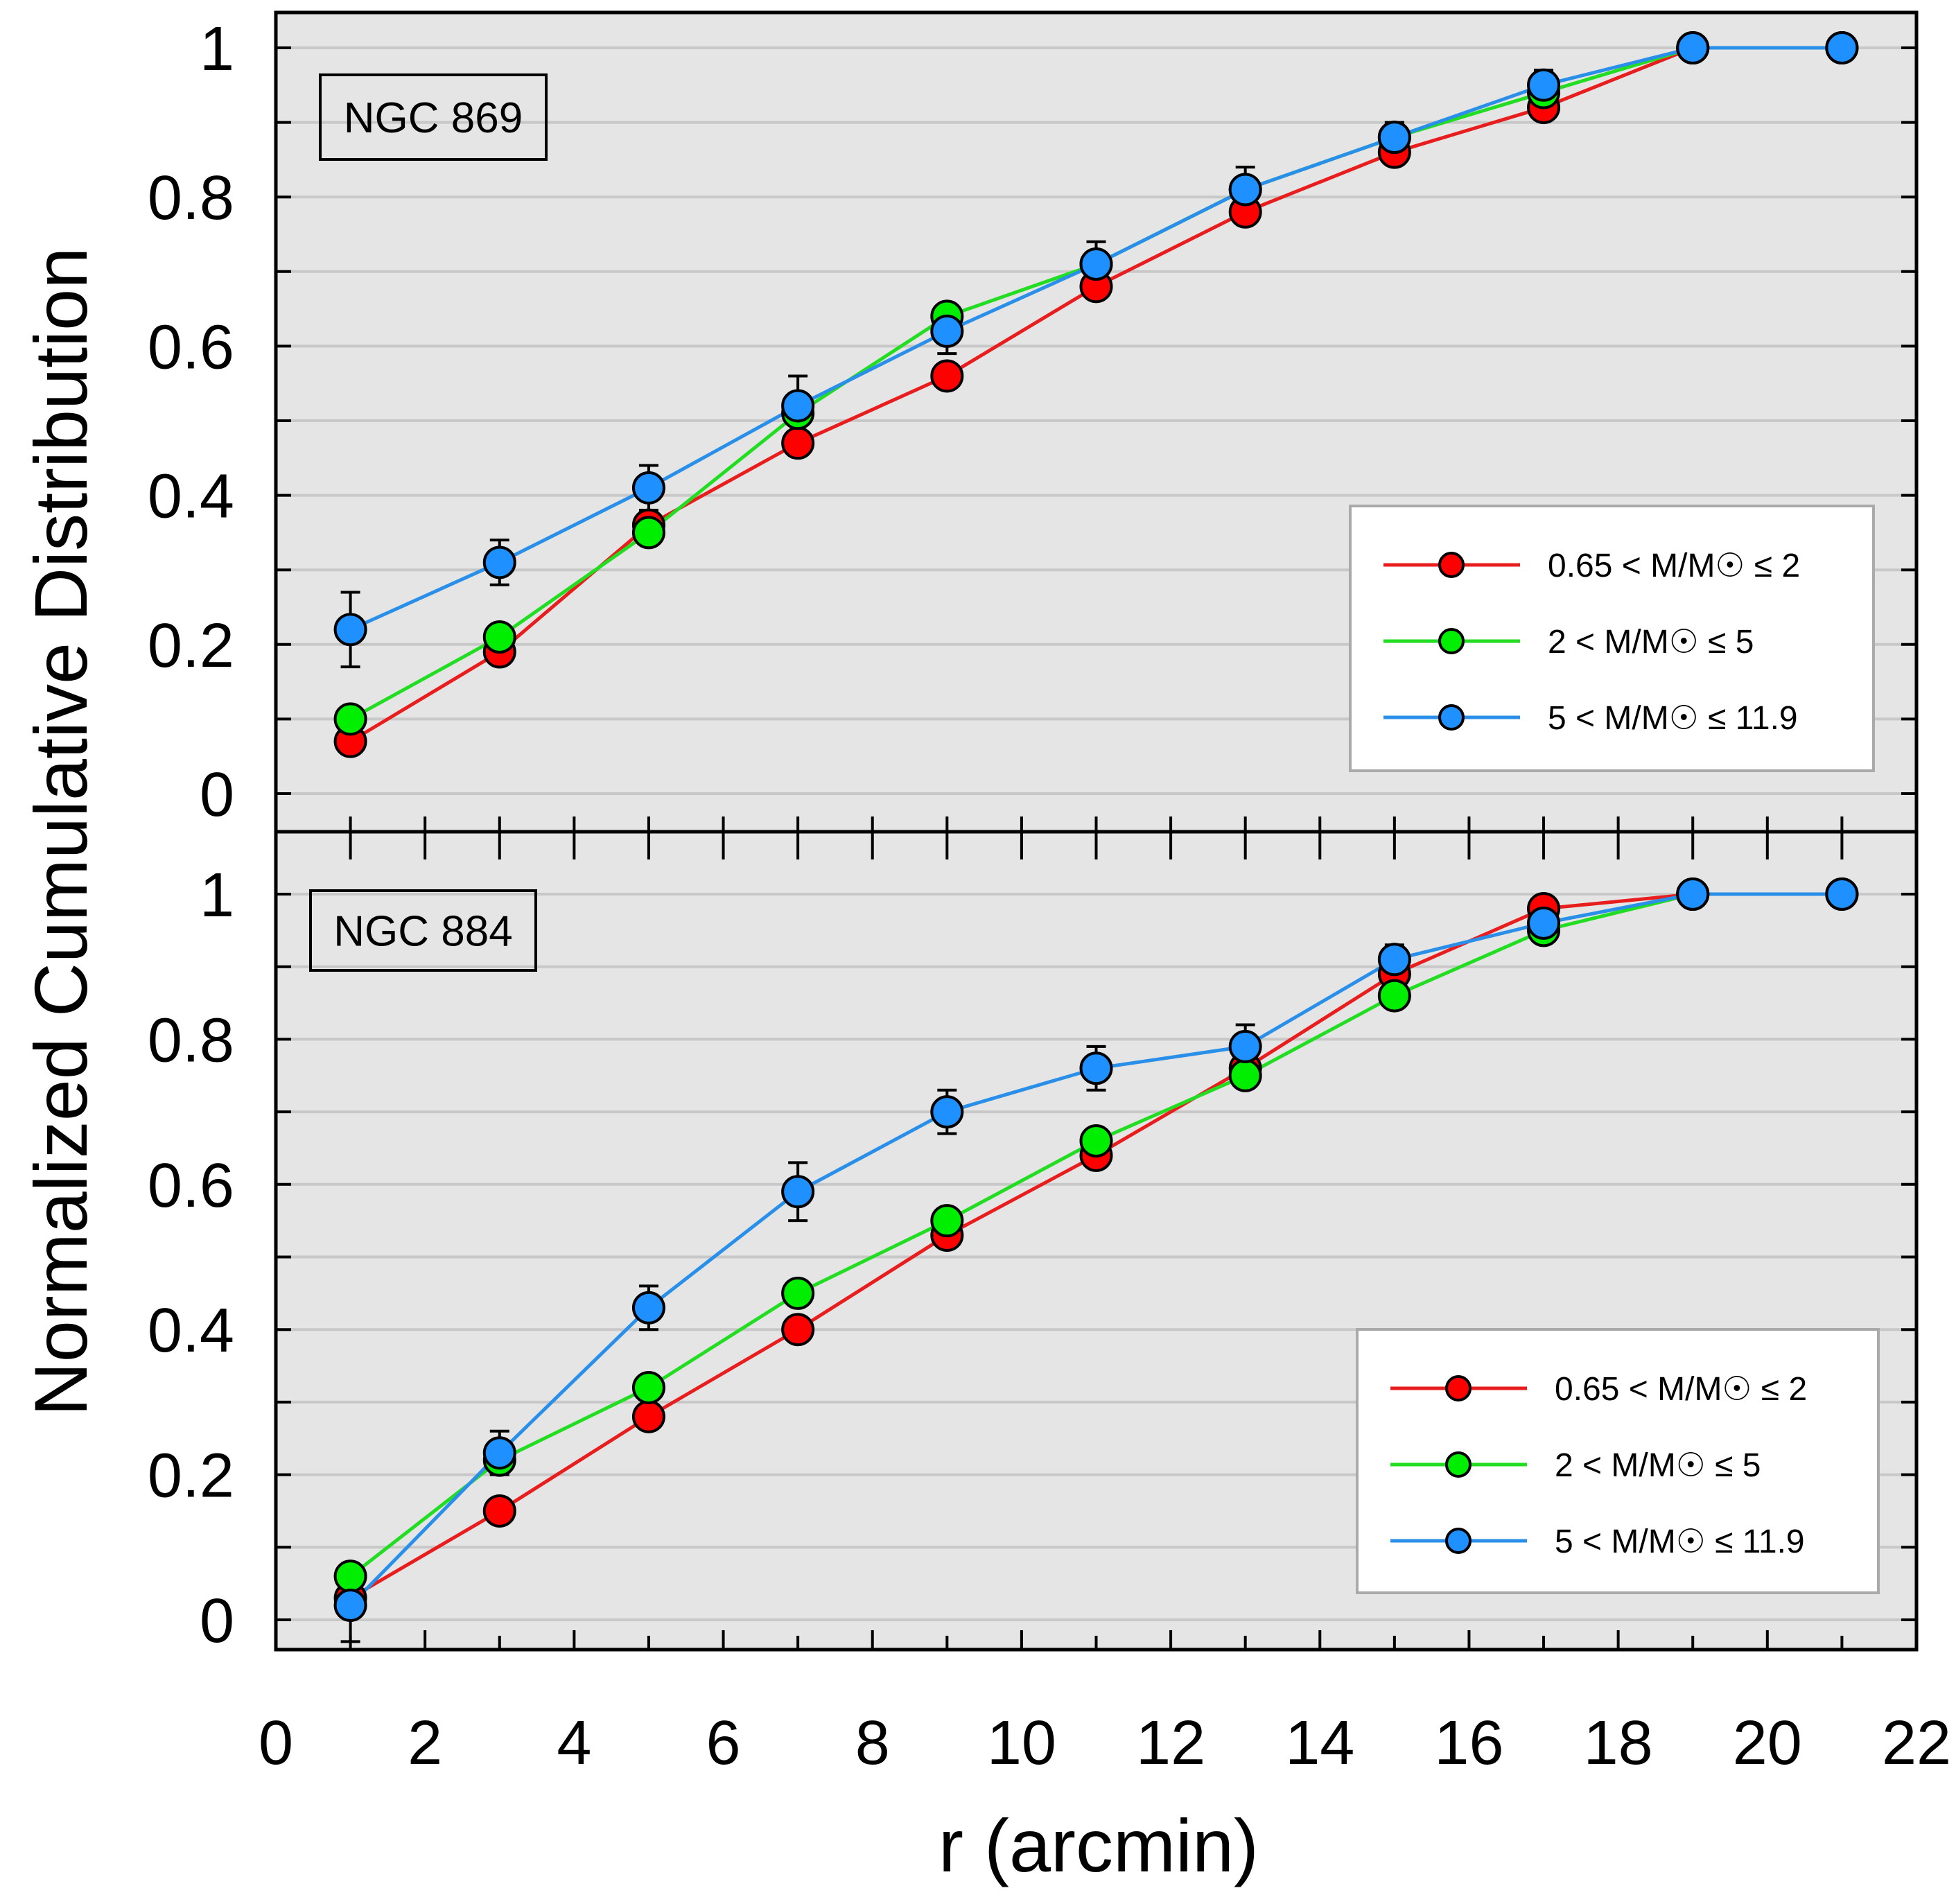 This screenshot has width=1956, height=1904. Describe the element at coordinates (574, 1743) in the screenshot. I see `x-tick-label: 4` at that location.